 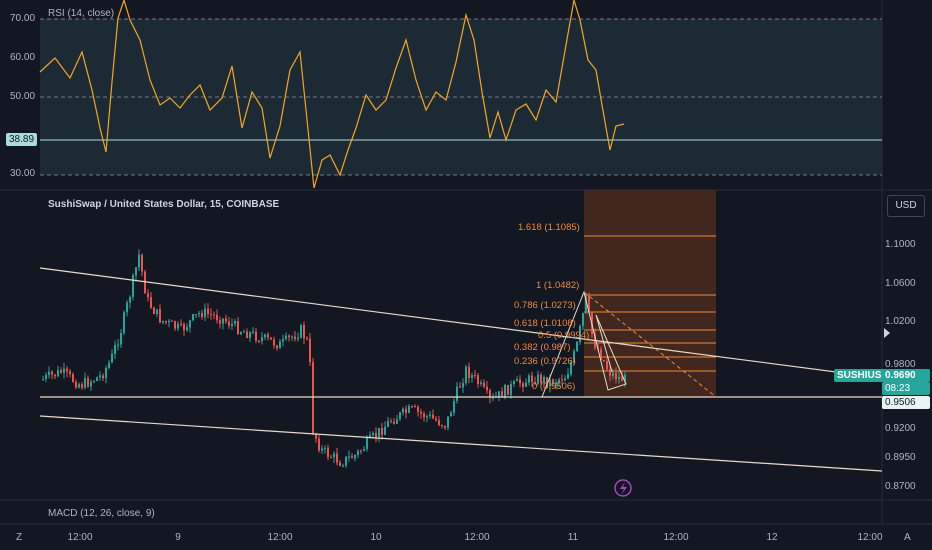 What do you see at coordinates (19, 537) in the screenshot?
I see `timezone-toggle: Z` at bounding box center [19, 537].